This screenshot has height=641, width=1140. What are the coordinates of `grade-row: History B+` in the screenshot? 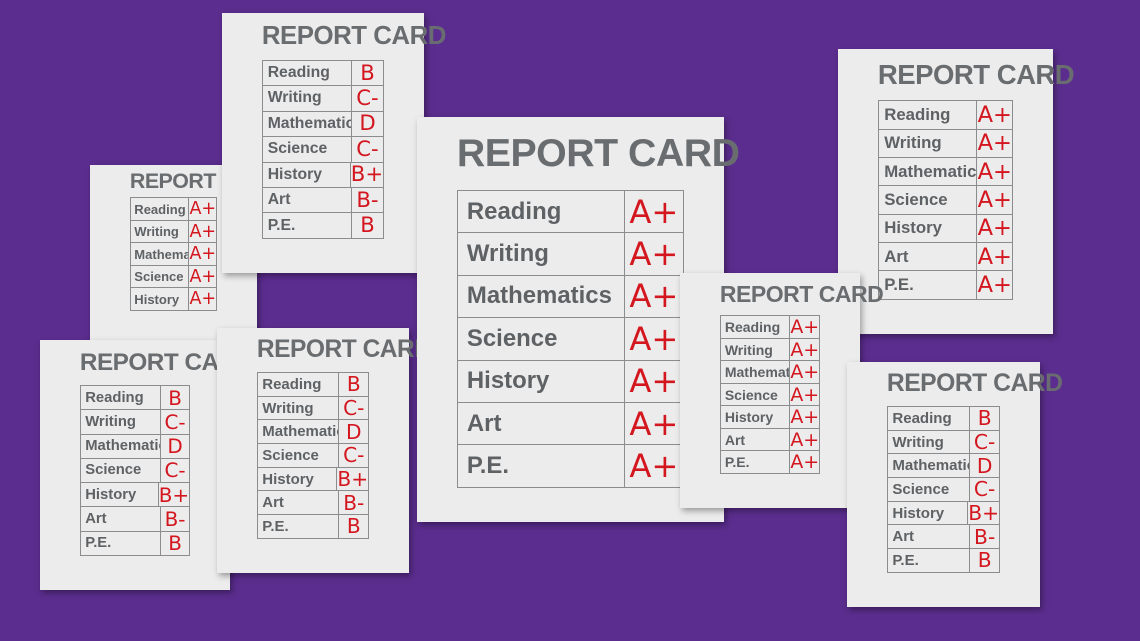 It's located at (135, 494).